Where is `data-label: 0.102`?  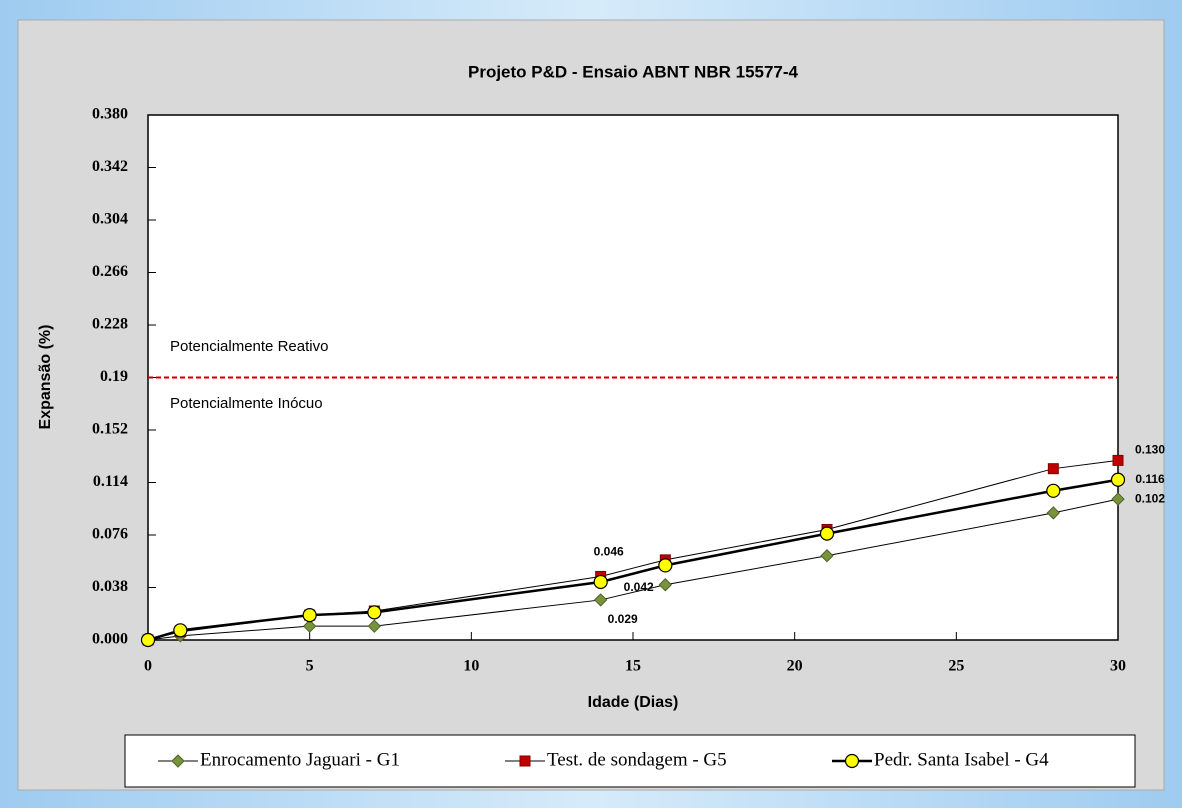
data-label: 0.102 is located at coordinates (1150, 498).